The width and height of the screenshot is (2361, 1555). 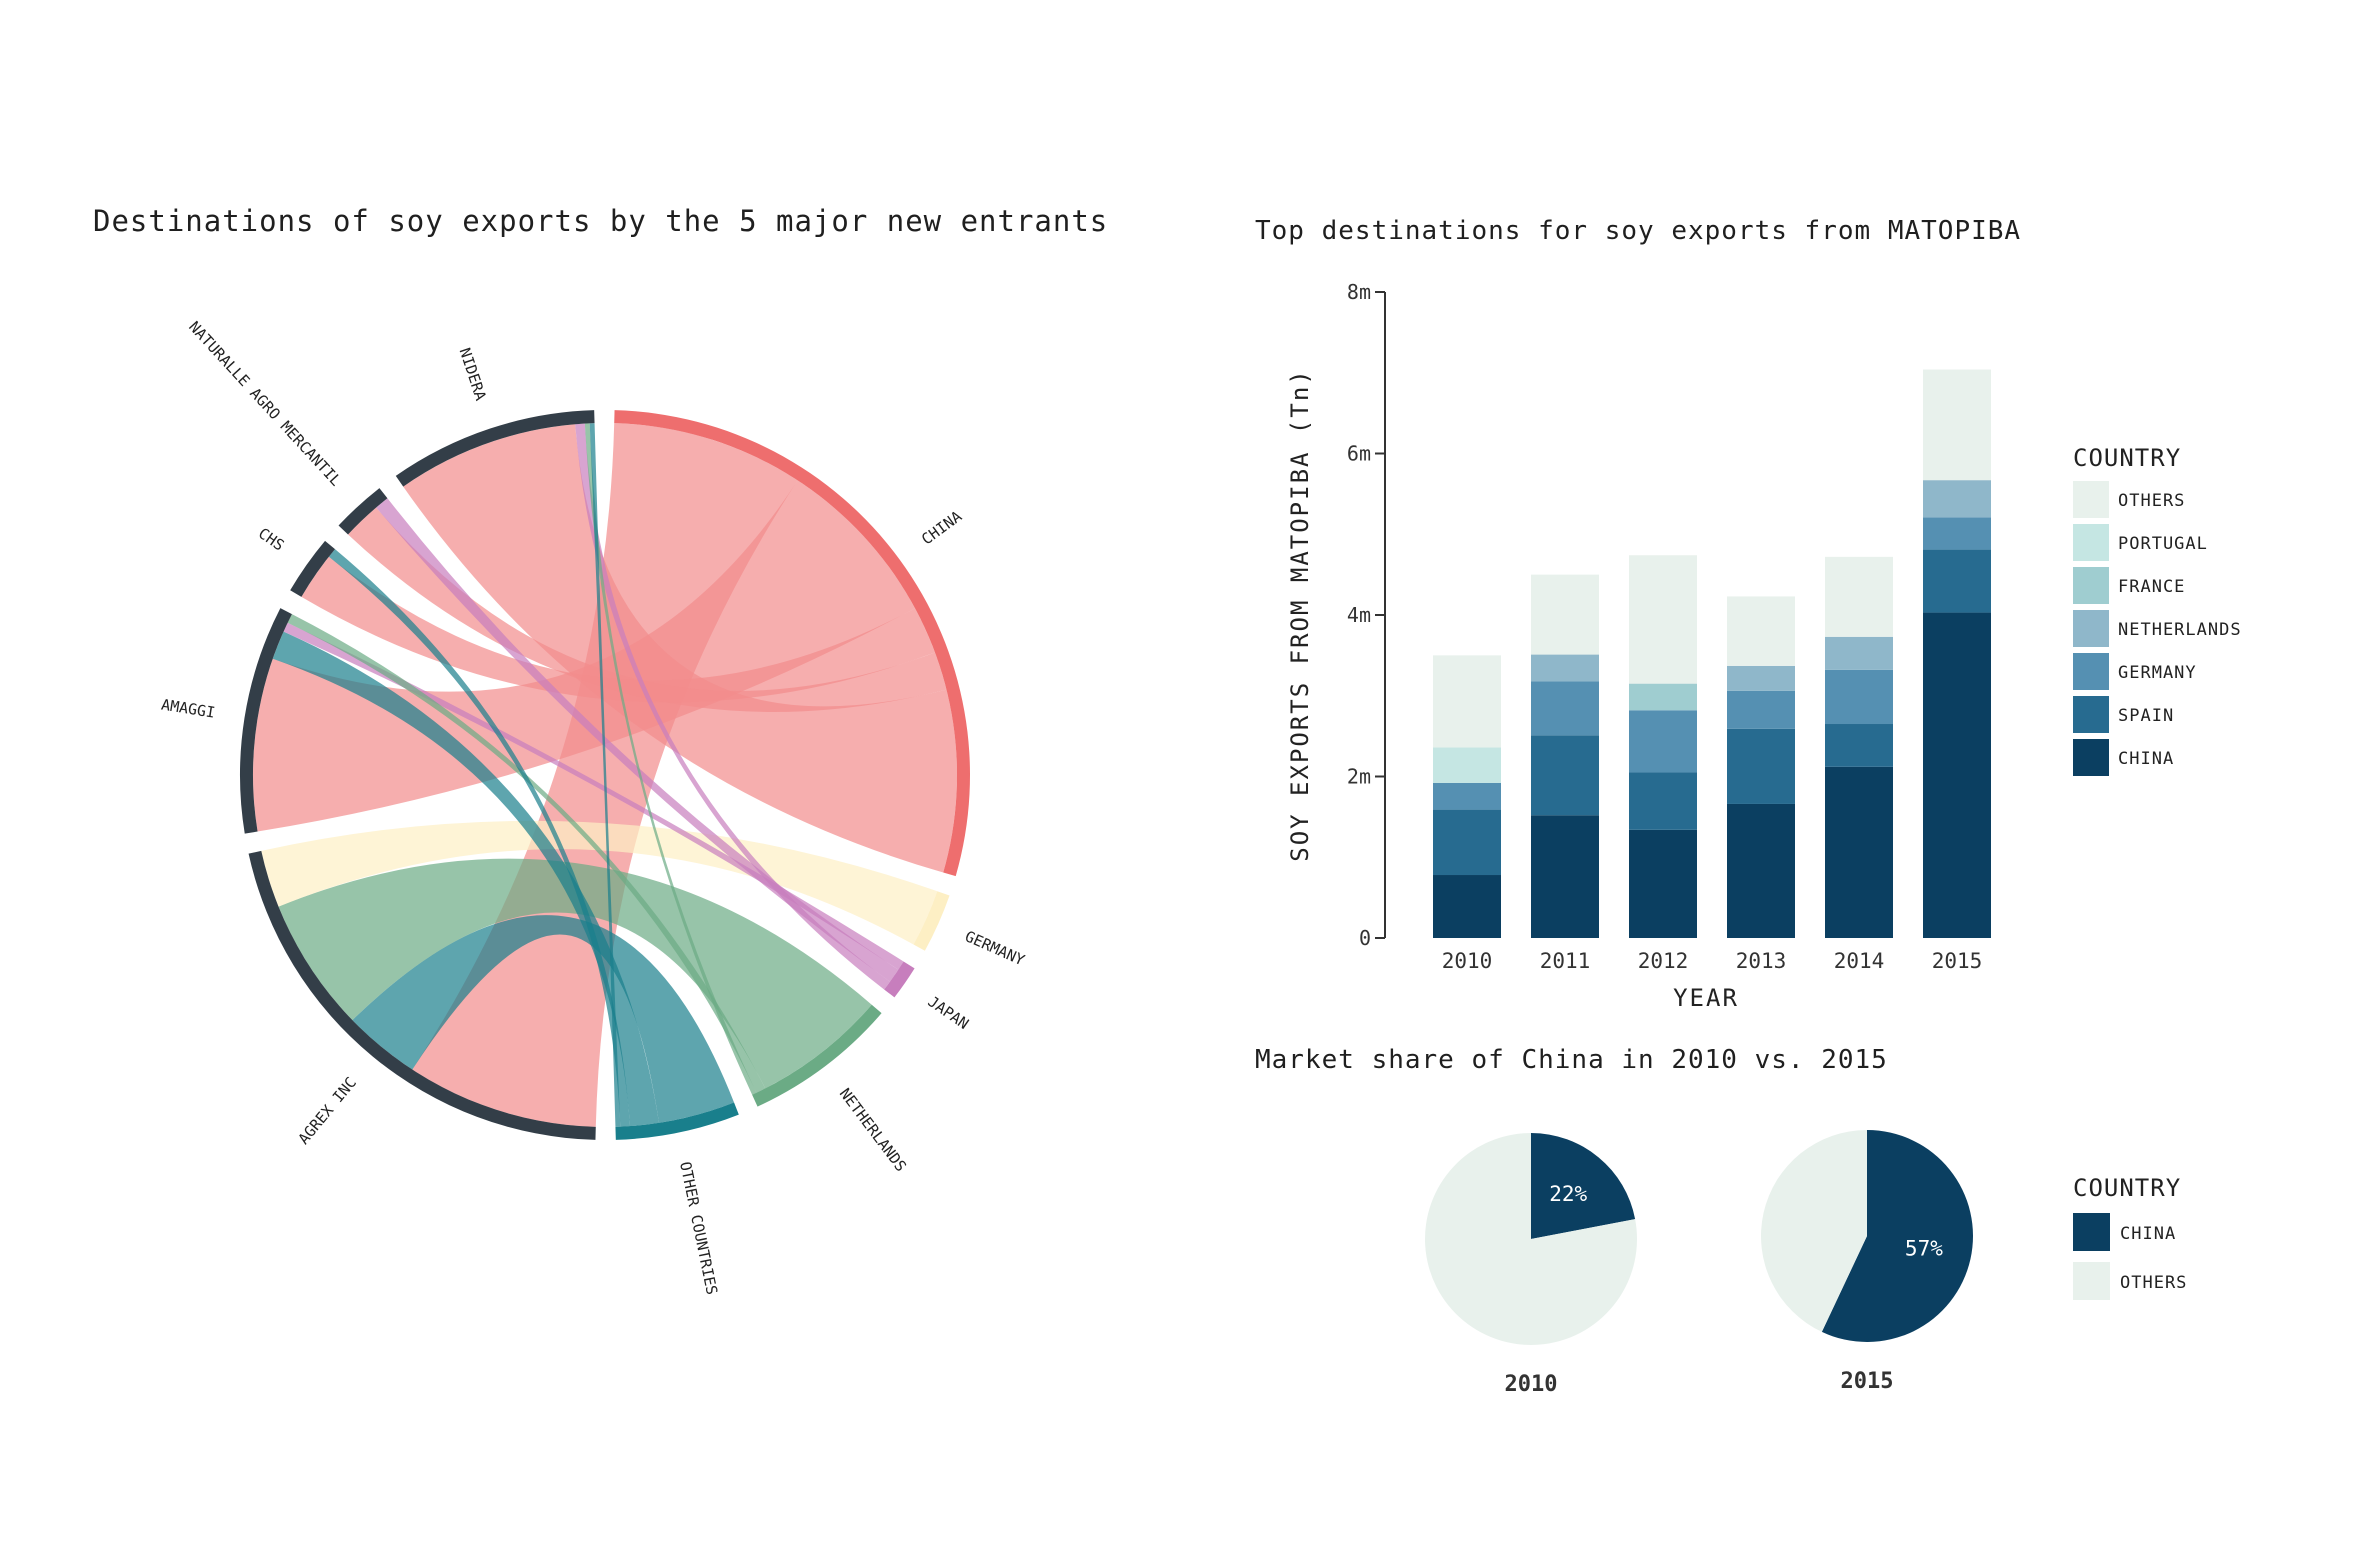 I want to click on pie-legend-swatch-china, so click(x=2091, y=1232).